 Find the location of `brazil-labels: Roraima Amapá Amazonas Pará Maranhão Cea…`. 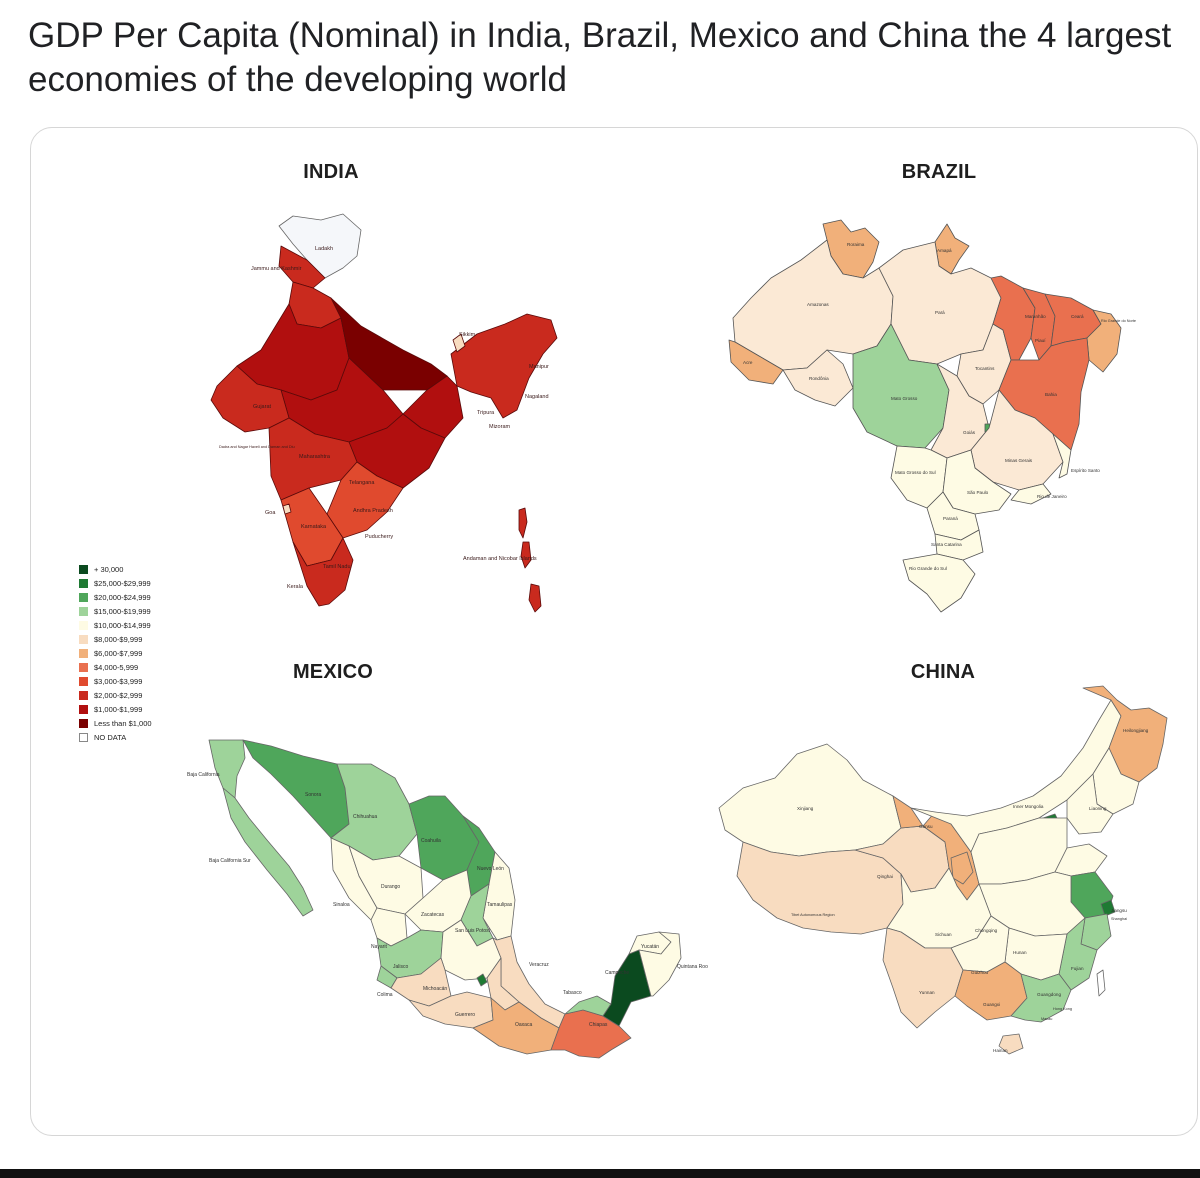

brazil-labels: Roraima Amapá Amazonas Pará Maranhão Cea… is located at coordinates (939, 406).